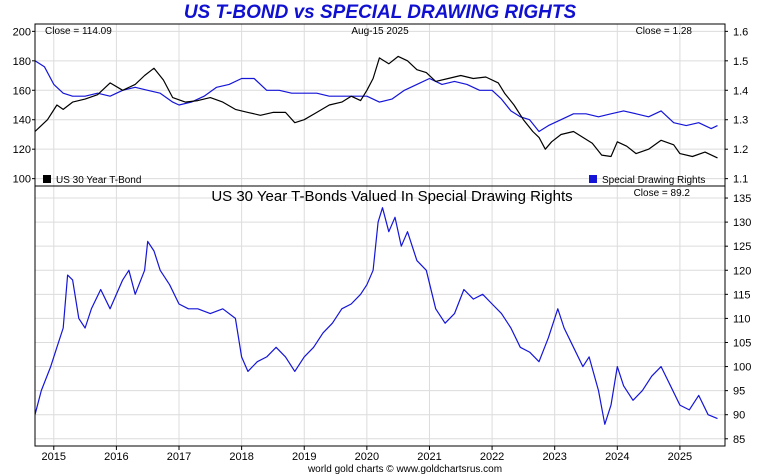 The width and height of the screenshot is (760, 475). What do you see at coordinates (740, 32) in the screenshot?
I see `right-tick-label: 1.6` at bounding box center [740, 32].